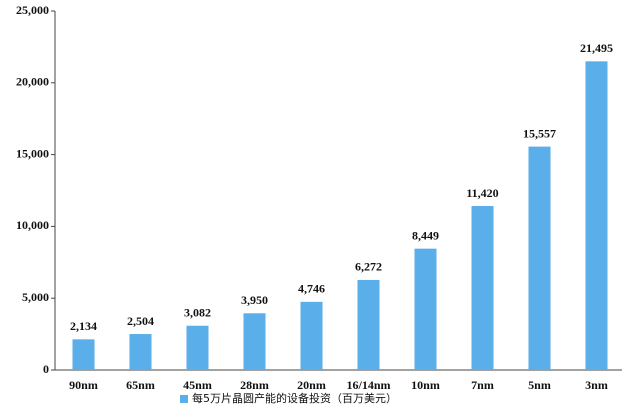 The width and height of the screenshot is (625, 409). What do you see at coordinates (32, 225) in the screenshot?
I see `y-tick-label: 10,000` at bounding box center [32, 225].